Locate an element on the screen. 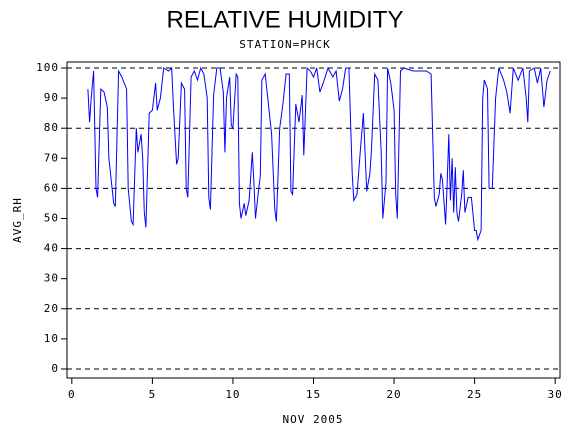  y-tick-label: 80 is located at coordinates (51, 127).